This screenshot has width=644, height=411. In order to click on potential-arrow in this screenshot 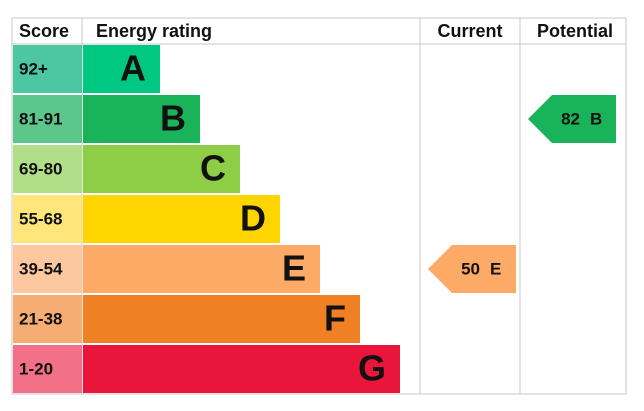, I will do `click(572, 119)`.